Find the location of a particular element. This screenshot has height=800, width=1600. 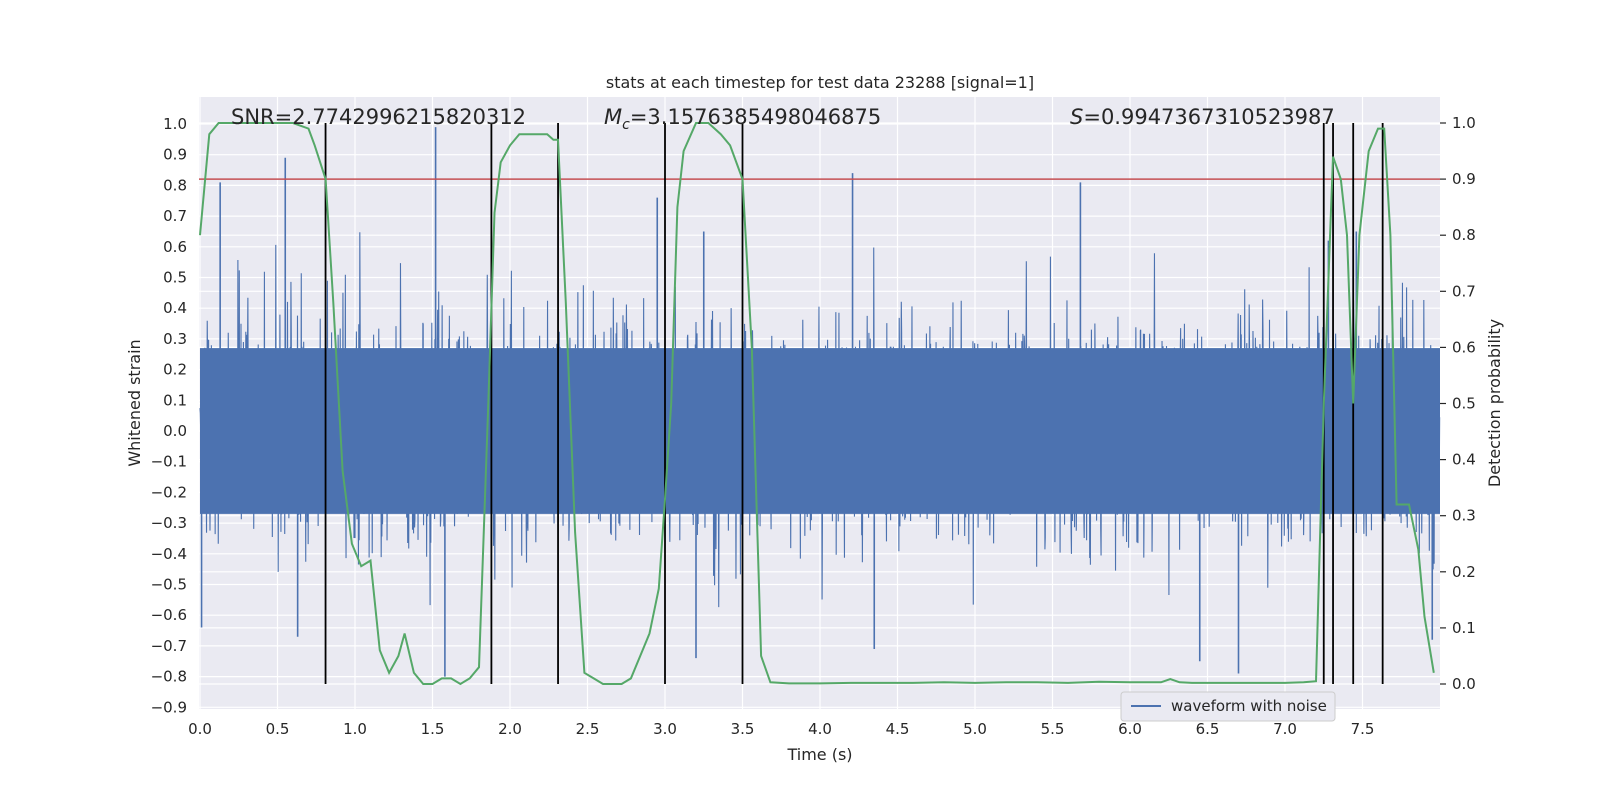

x-tick-label-8: 4.0 is located at coordinates (820, 729).